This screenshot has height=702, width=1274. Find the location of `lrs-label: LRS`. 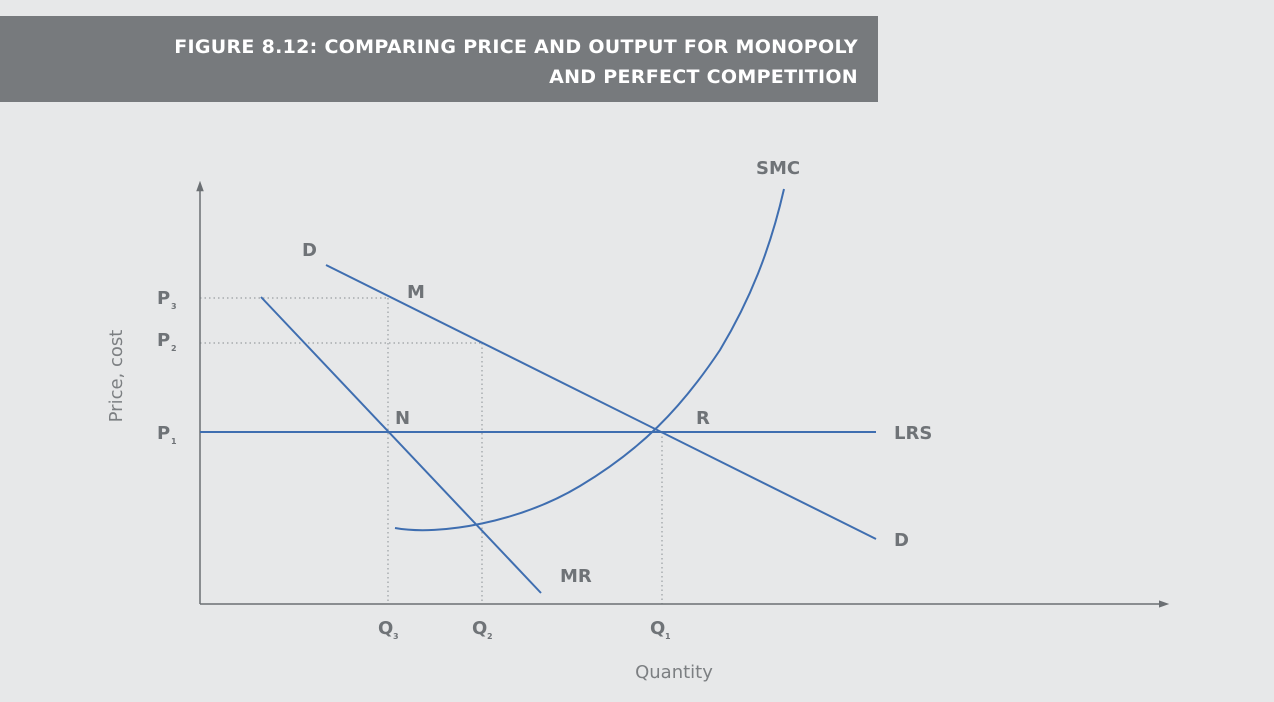

lrs-label: LRS is located at coordinates (913, 433).